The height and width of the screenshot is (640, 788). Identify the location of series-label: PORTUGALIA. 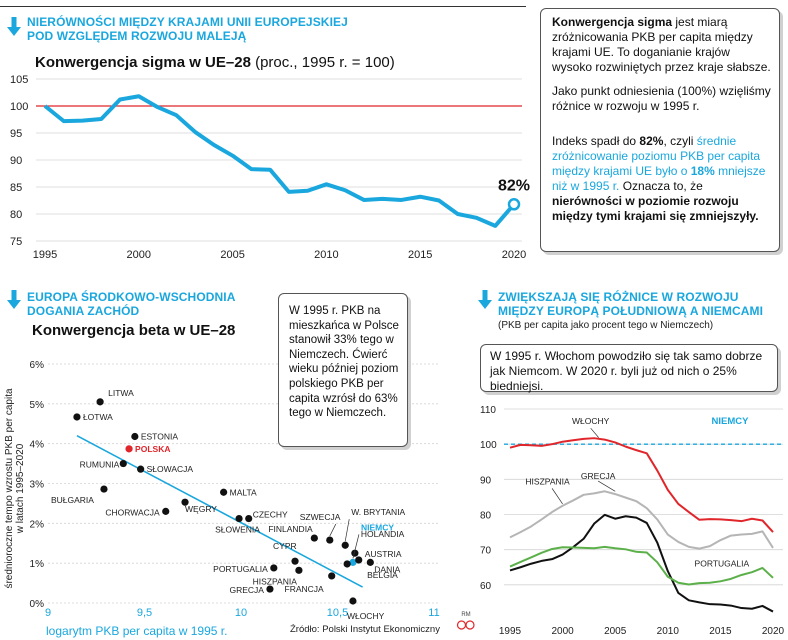
(722, 564).